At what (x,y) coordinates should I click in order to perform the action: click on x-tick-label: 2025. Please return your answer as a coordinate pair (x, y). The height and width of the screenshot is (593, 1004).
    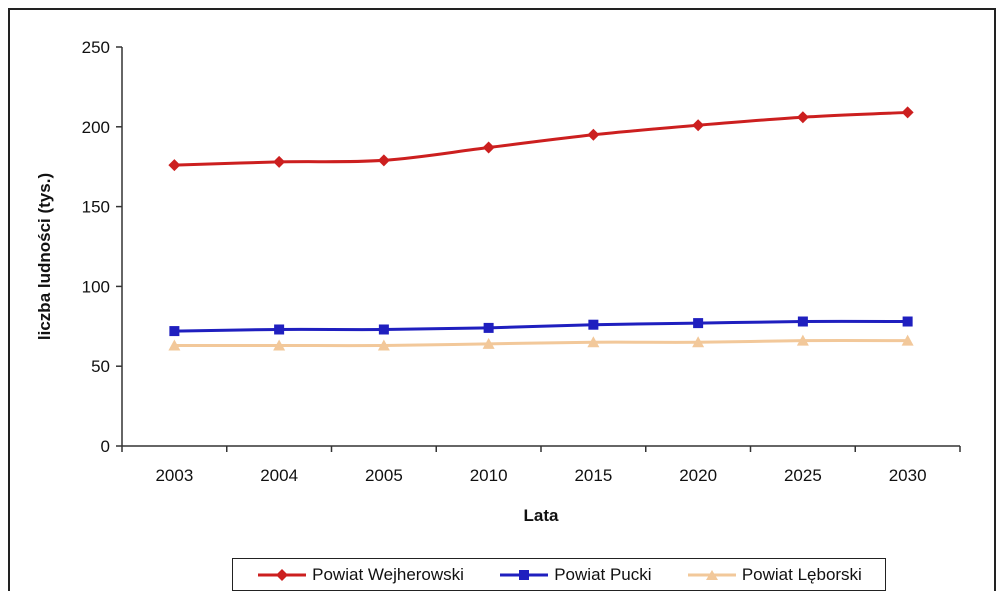
    Looking at the image, I should click on (803, 475).